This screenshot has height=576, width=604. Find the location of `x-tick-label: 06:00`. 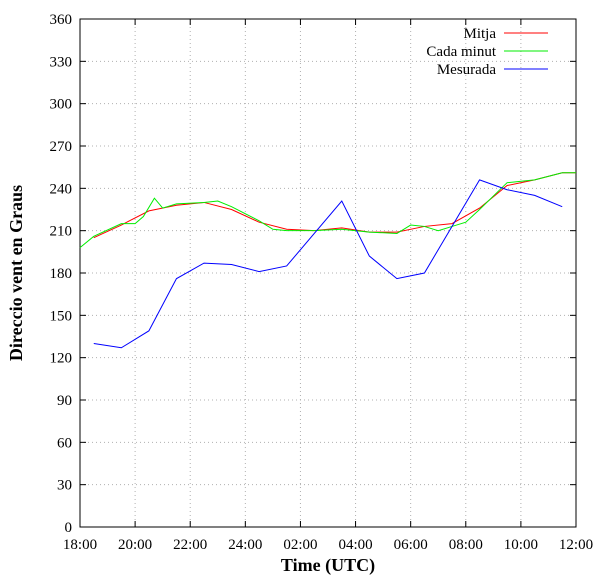

x-tick-label: 06:00 is located at coordinates (411, 545).